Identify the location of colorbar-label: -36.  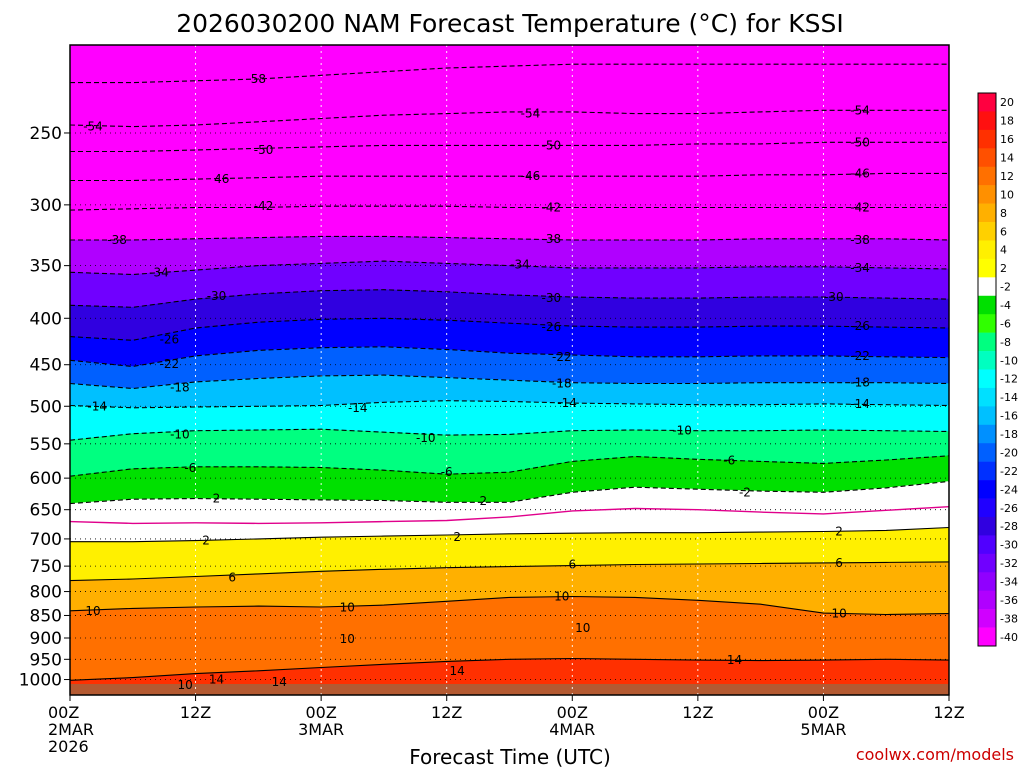
(1009, 600).